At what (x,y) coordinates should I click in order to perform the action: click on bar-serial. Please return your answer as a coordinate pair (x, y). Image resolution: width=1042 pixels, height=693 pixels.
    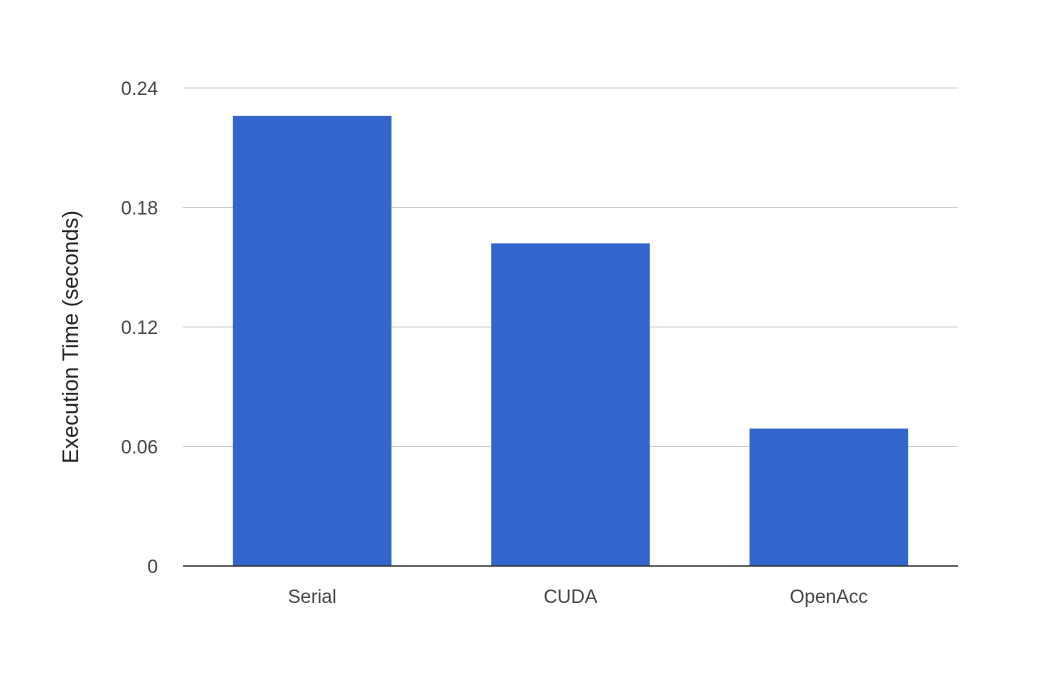
    Looking at the image, I should click on (312, 340).